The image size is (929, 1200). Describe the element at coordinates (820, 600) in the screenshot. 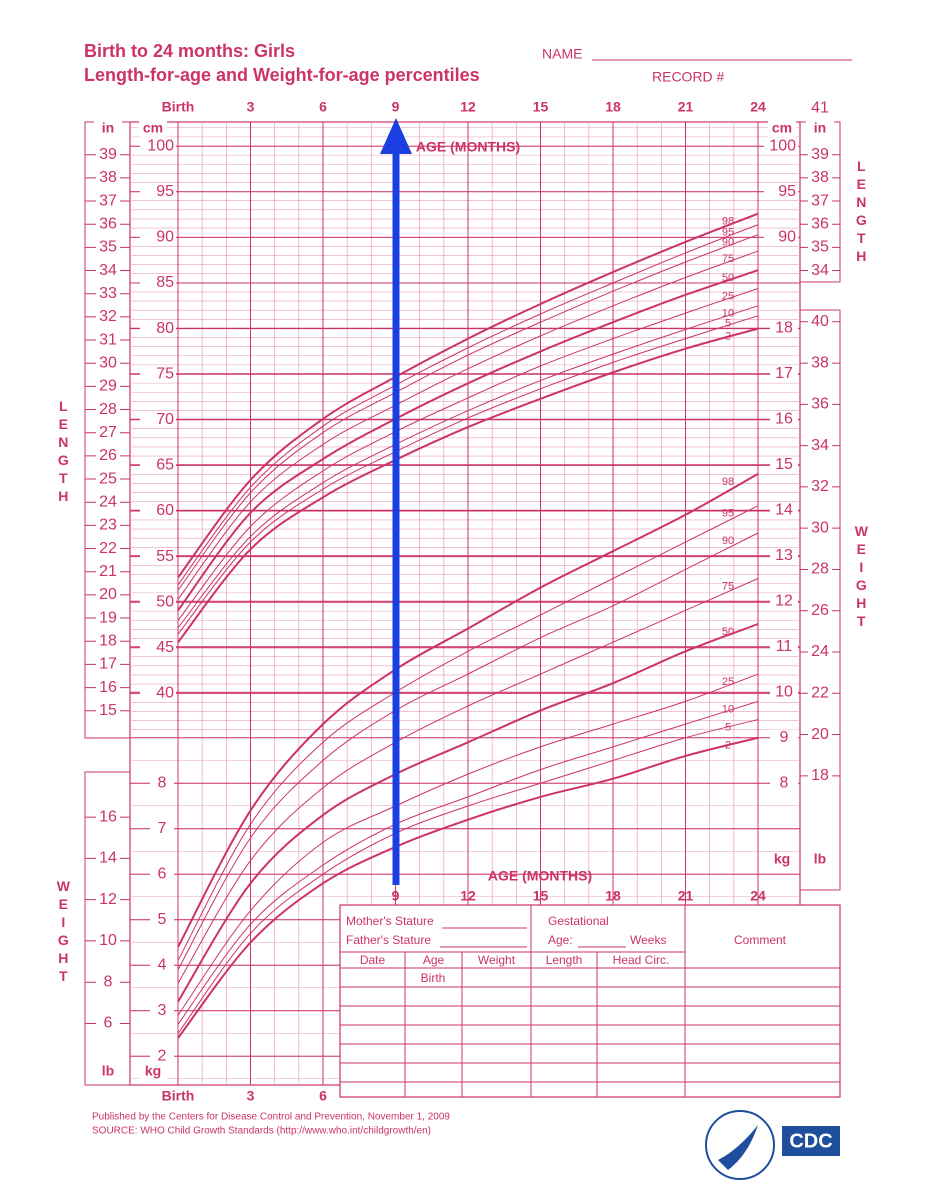

I see `lb-column-right` at that location.